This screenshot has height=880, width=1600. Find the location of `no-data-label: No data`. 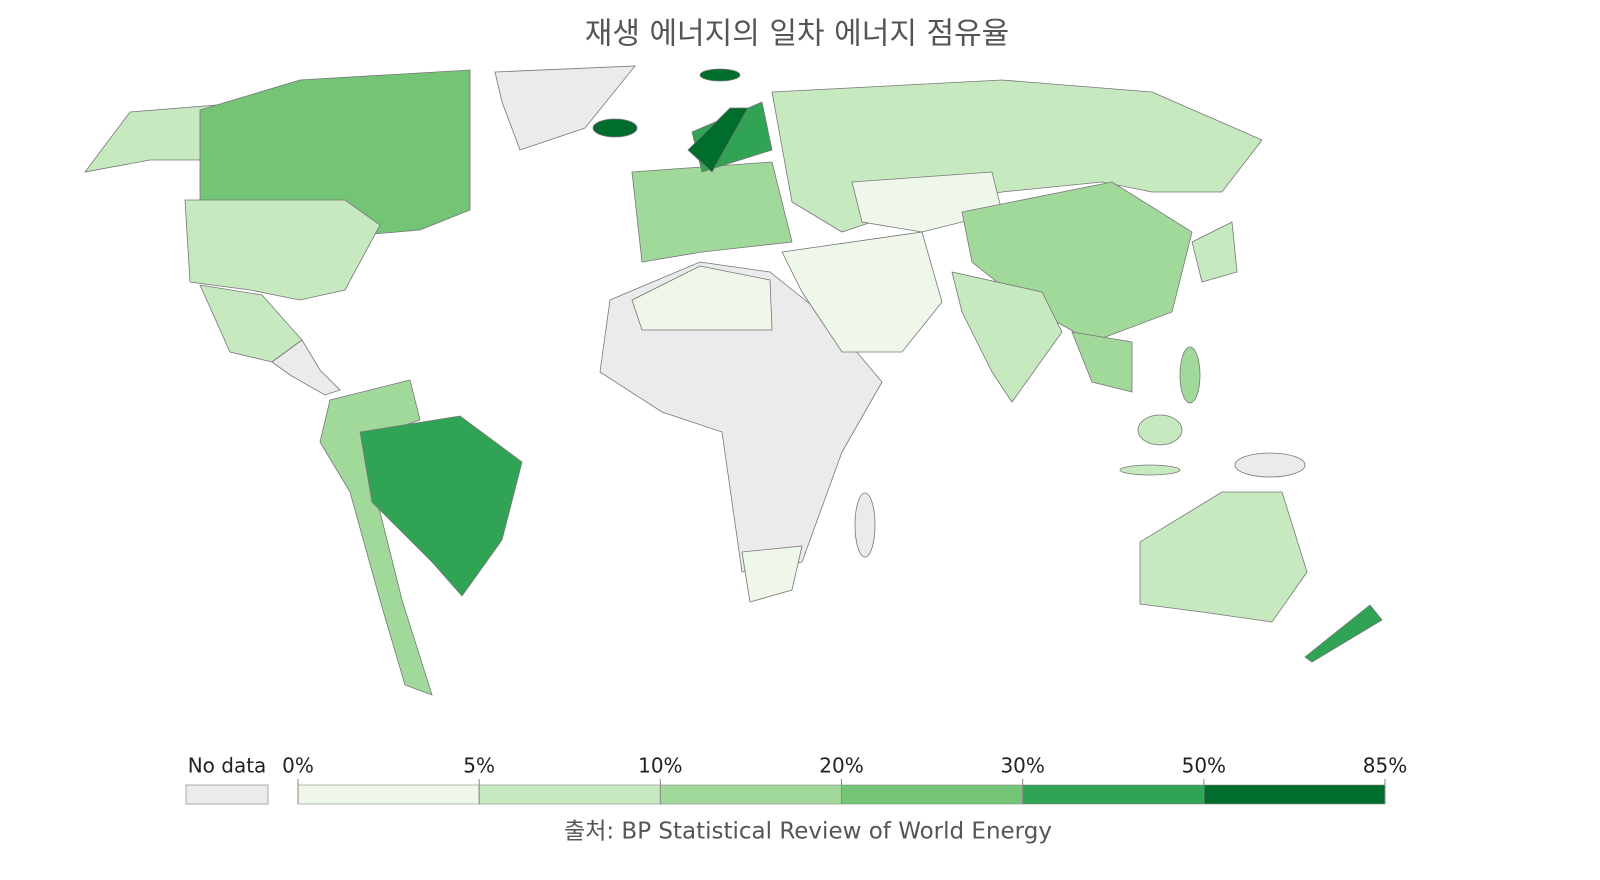

no-data-label: No data is located at coordinates (227, 766).